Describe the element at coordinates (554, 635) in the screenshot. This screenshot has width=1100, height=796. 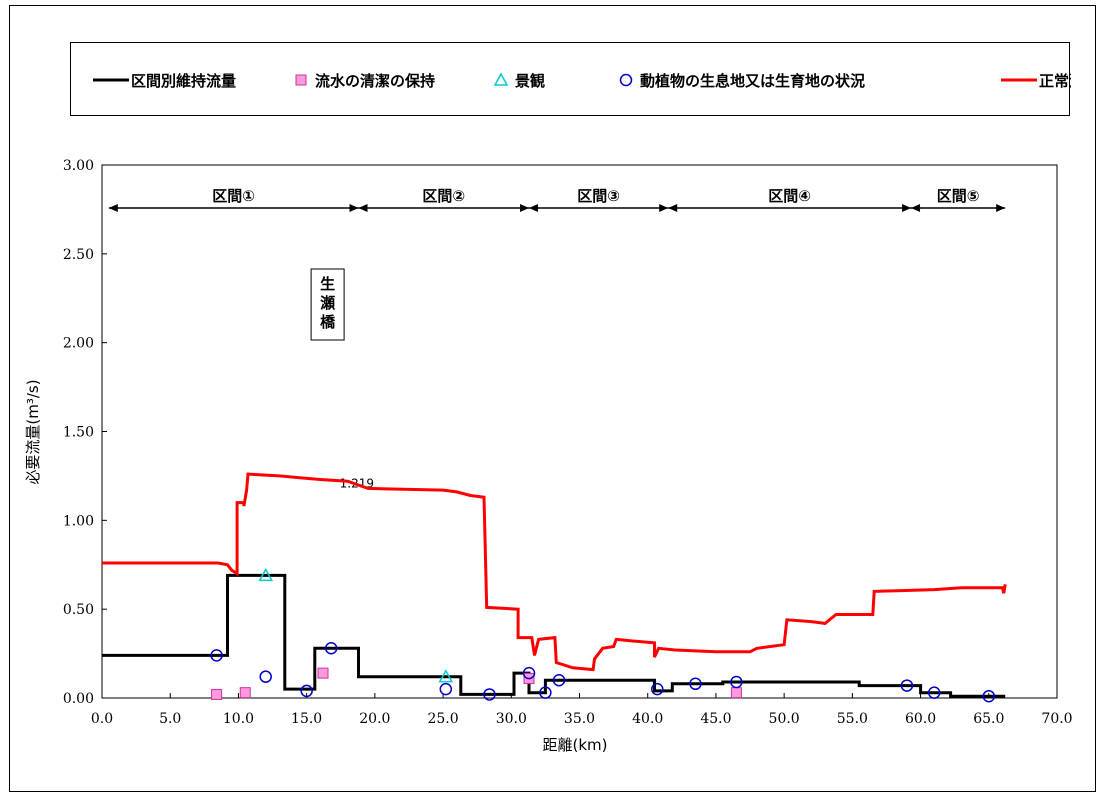
I see `maintenance-flow-line` at that location.